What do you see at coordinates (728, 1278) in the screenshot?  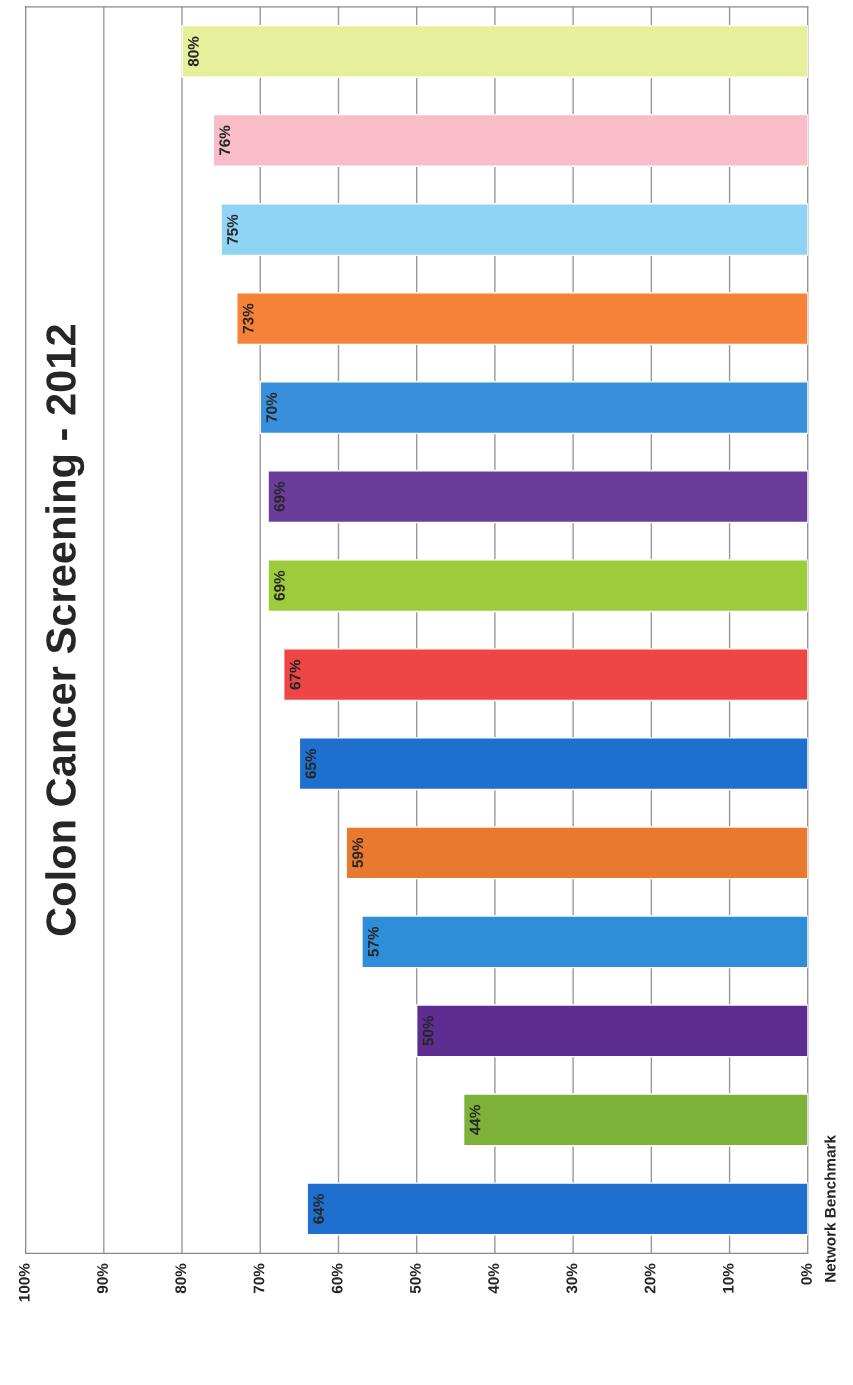 I see `x-tick-label: 10%` at bounding box center [728, 1278].